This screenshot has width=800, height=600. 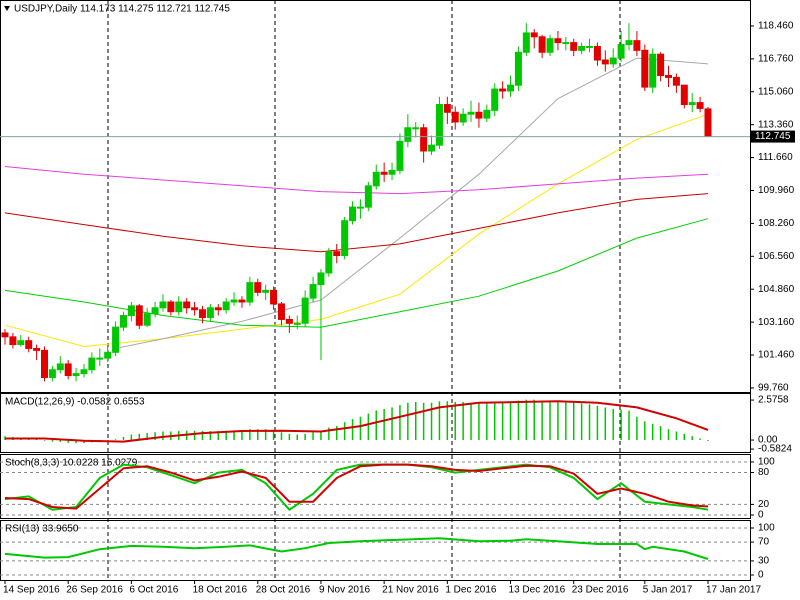 What do you see at coordinates (773, 400) in the screenshot?
I see `y-tick-label: 2.5758` at bounding box center [773, 400].